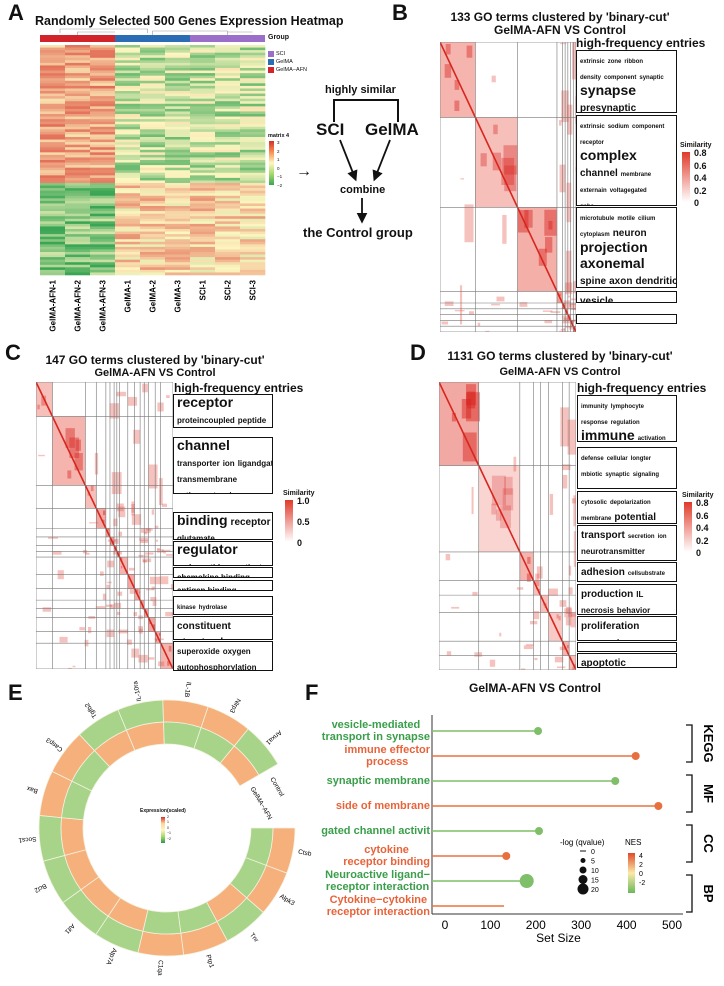 Image resolution: width=724 pixels, height=986 pixels. Describe the element at coordinates (641, 865) in the screenshot. I see `nes-tick: 2` at that location.